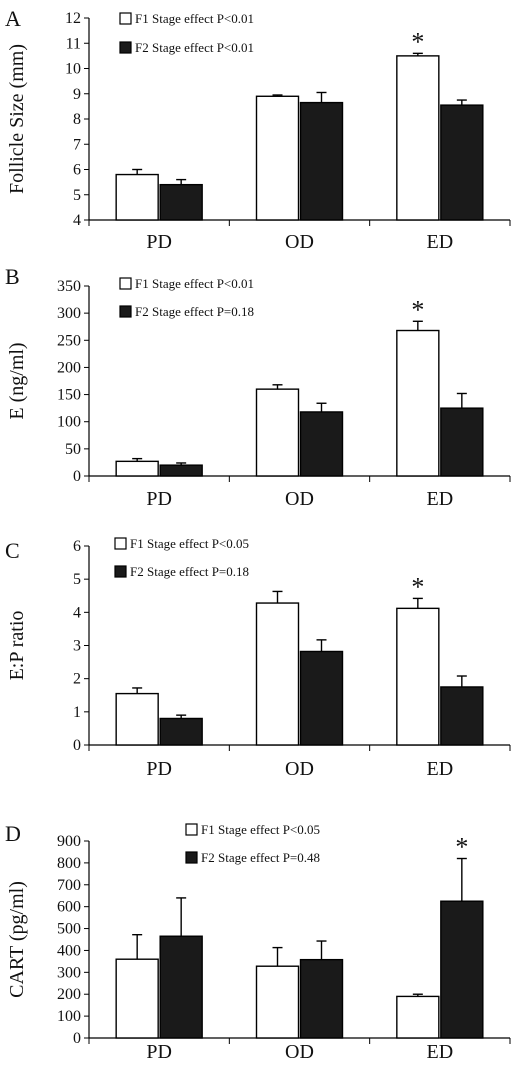 The height and width of the screenshot is (1065, 520). Describe the element at coordinates (69, 863) in the screenshot. I see `y-tick-label: 800` at that location.